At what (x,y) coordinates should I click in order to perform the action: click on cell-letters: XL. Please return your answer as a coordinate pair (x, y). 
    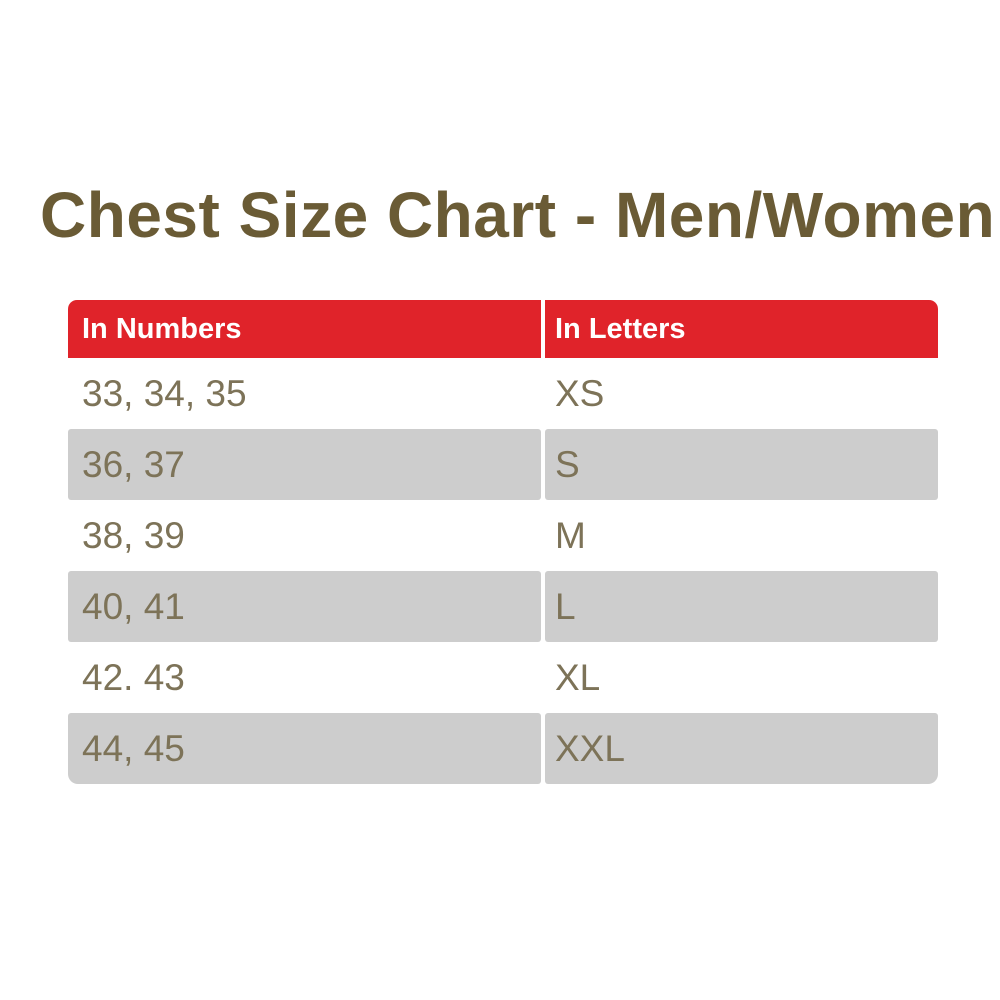
    Looking at the image, I should click on (741, 677).